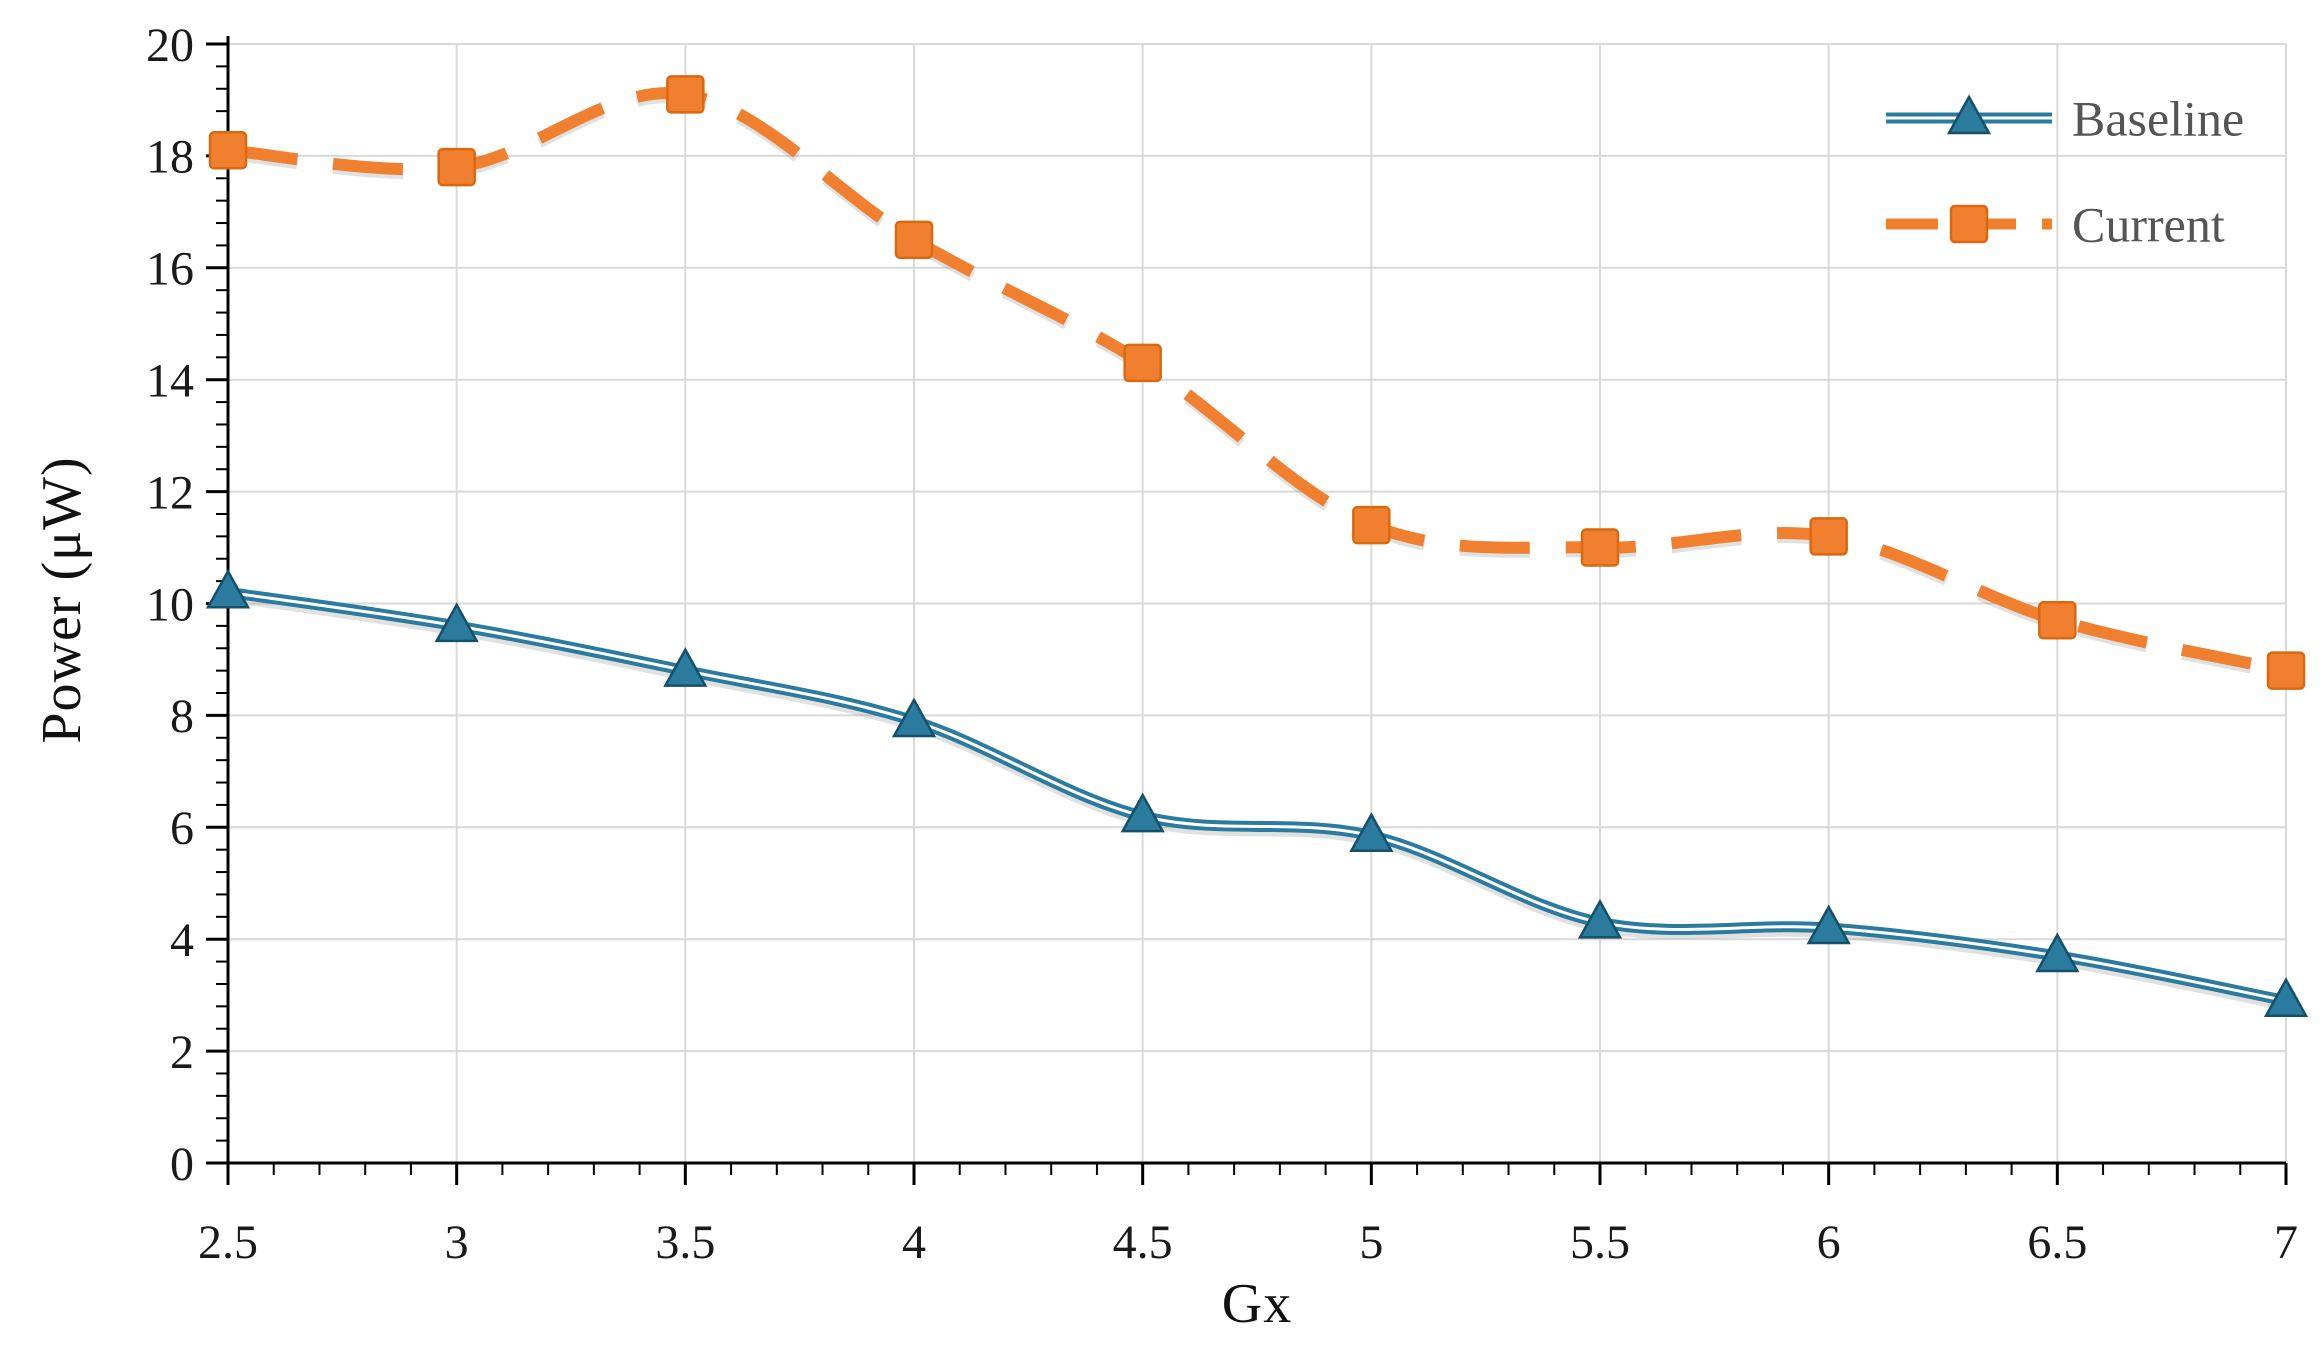  I want to click on y-tick-label: 12, so click(170, 492).